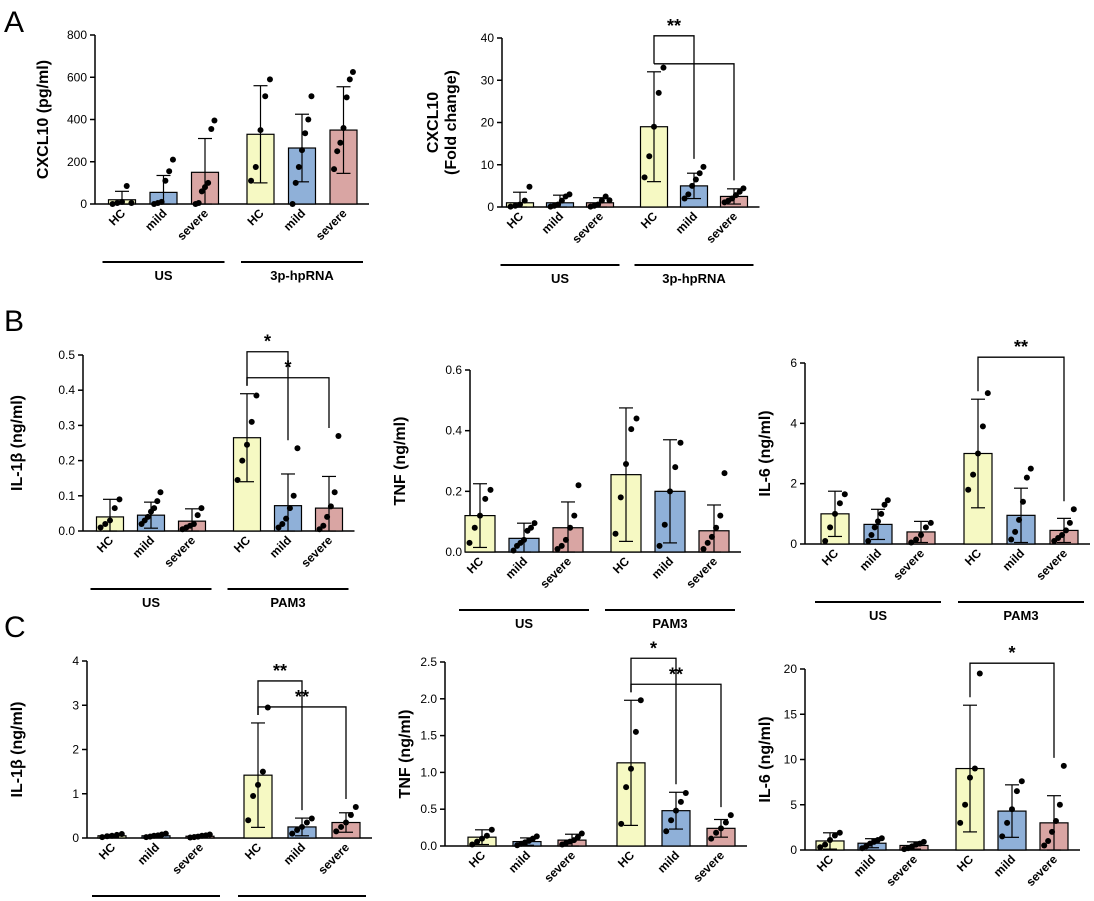 The height and width of the screenshot is (901, 1094). I want to click on y-axis-label-line: CXCL10 (pg/ml), so click(43, 119).